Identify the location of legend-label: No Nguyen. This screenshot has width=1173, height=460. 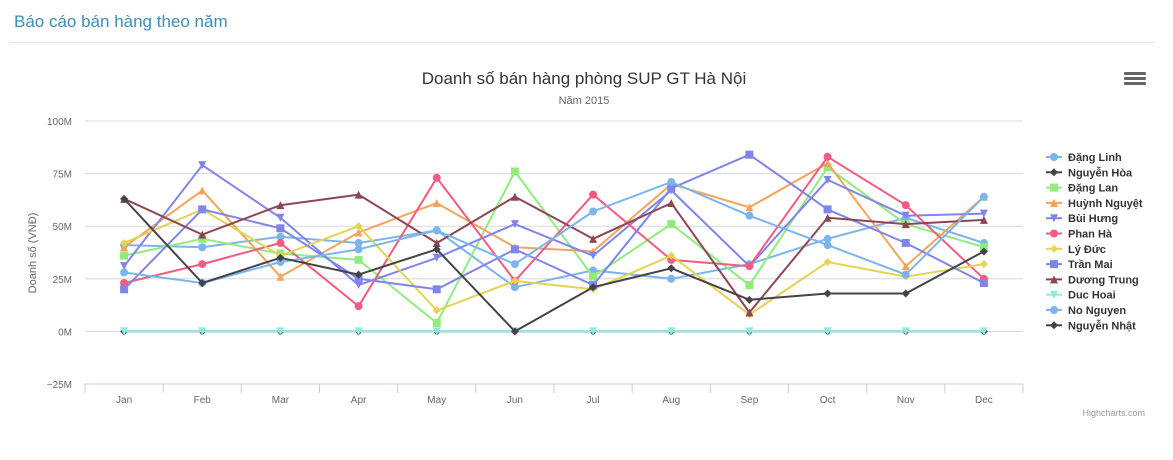
(1097, 311).